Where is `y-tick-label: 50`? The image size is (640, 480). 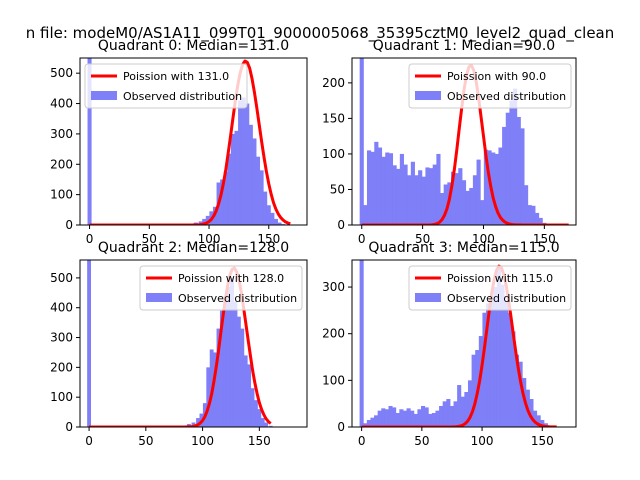 y-tick-label: 50 is located at coordinates (337, 189).